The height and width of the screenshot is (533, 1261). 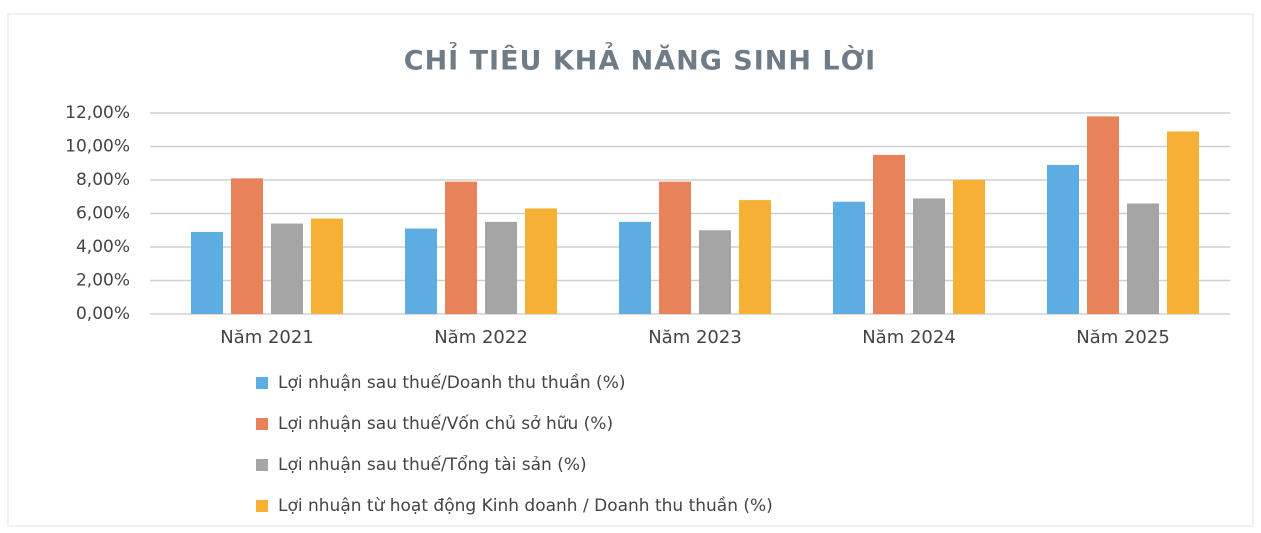 What do you see at coordinates (695, 337) in the screenshot?
I see `x-tick-label: Năm 2023` at bounding box center [695, 337].